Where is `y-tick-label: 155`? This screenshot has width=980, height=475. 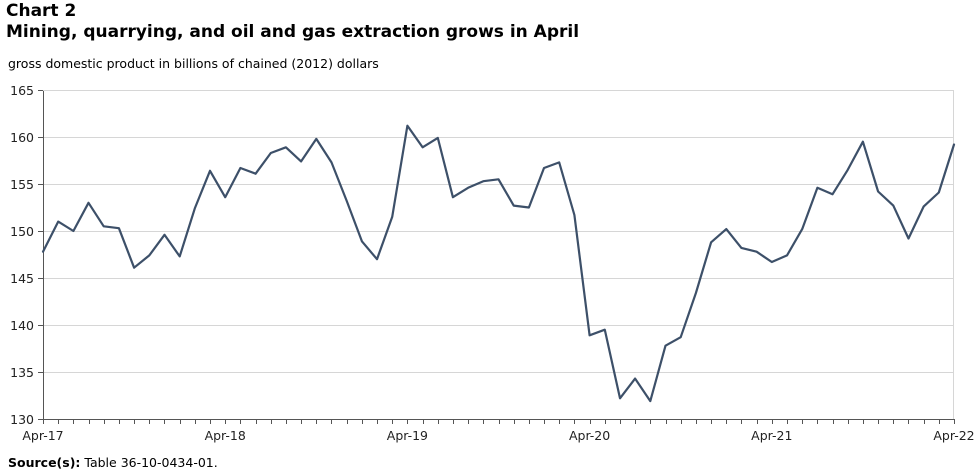 y-tick-label: 155 is located at coordinates (22, 184).